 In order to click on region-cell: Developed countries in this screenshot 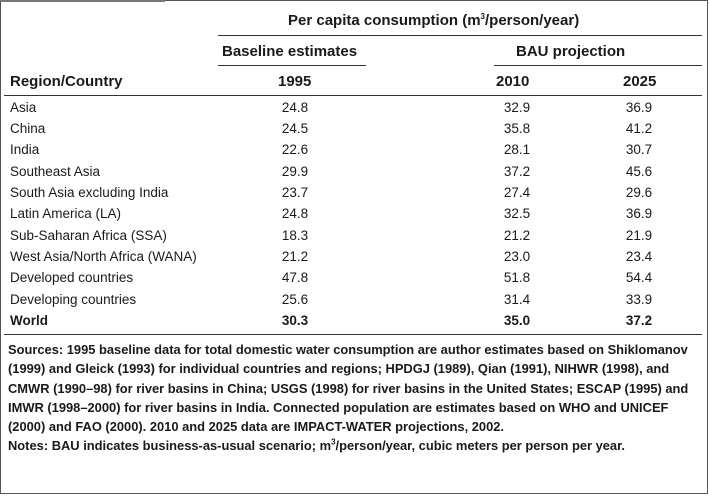, I will do `click(72, 277)`.